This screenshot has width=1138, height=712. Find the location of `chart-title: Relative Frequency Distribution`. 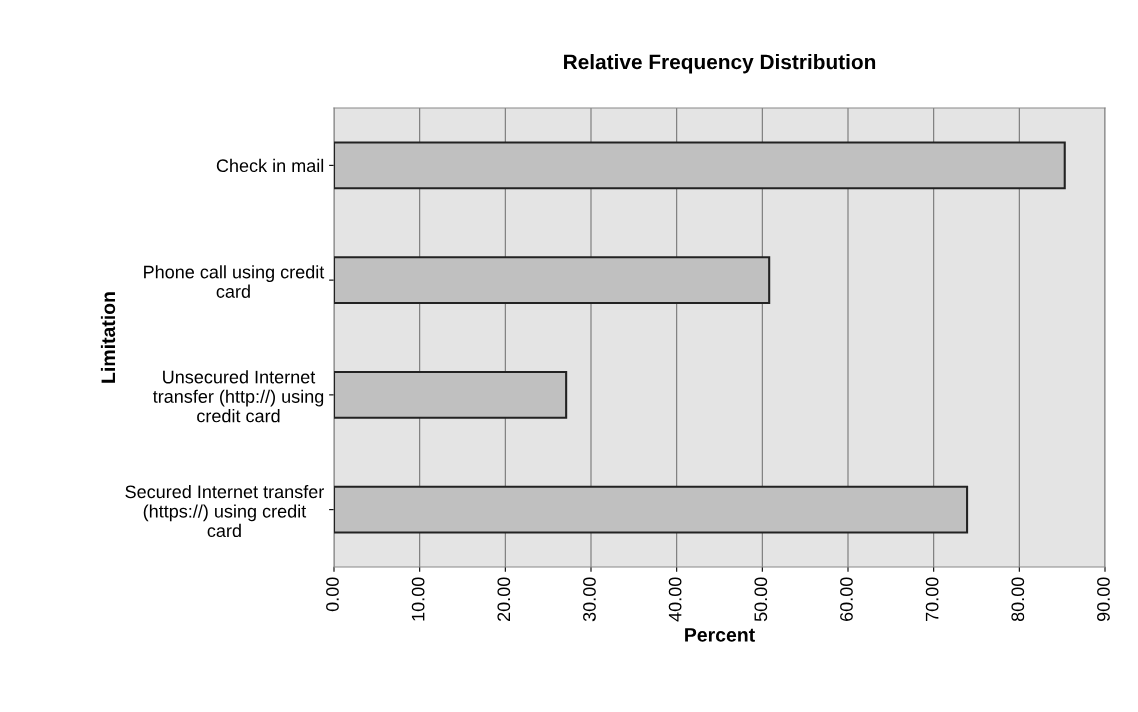

chart-title: Relative Frequency Distribution is located at coordinates (720, 64).